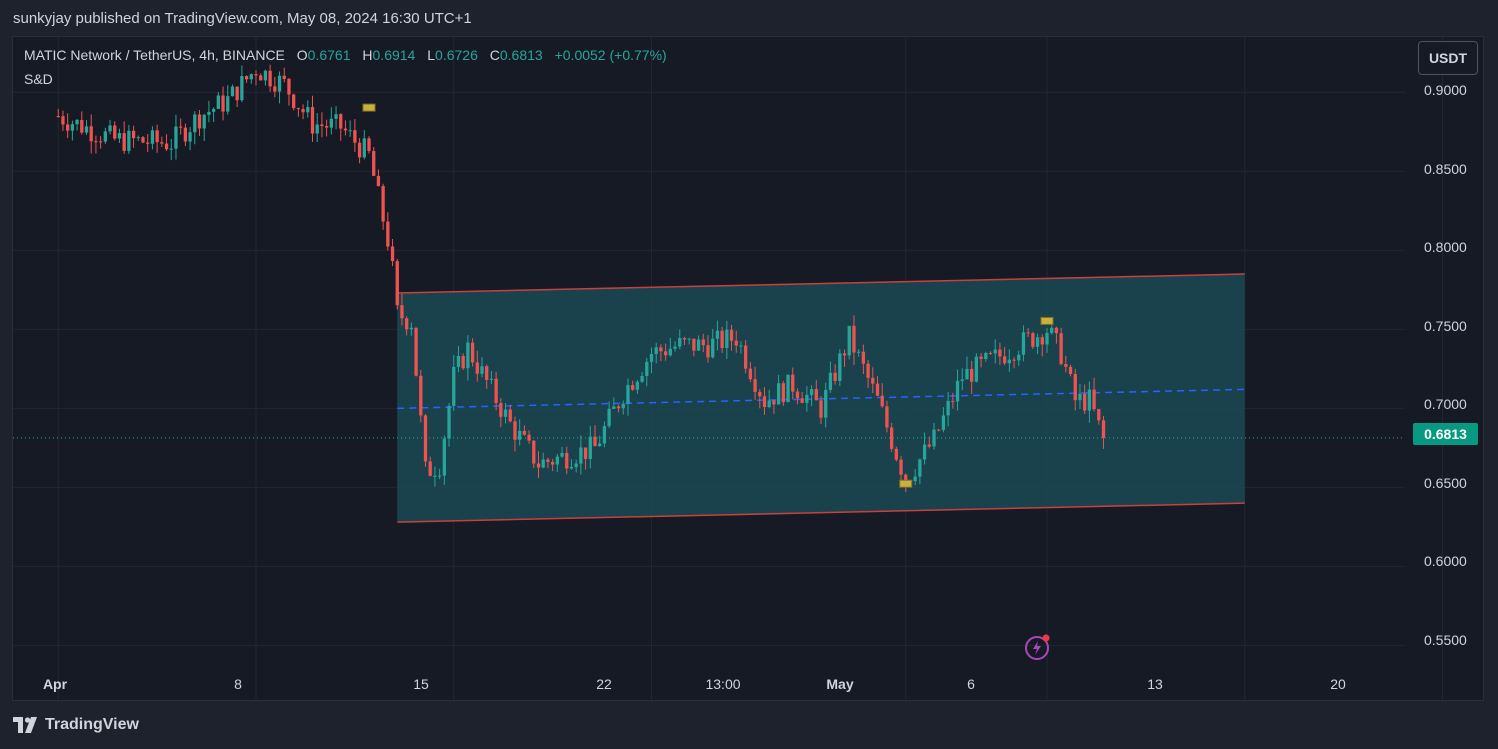 This screenshot has width=1498, height=749. Describe the element at coordinates (821, 283) in the screenshot. I see `channel-upper-line` at that location.